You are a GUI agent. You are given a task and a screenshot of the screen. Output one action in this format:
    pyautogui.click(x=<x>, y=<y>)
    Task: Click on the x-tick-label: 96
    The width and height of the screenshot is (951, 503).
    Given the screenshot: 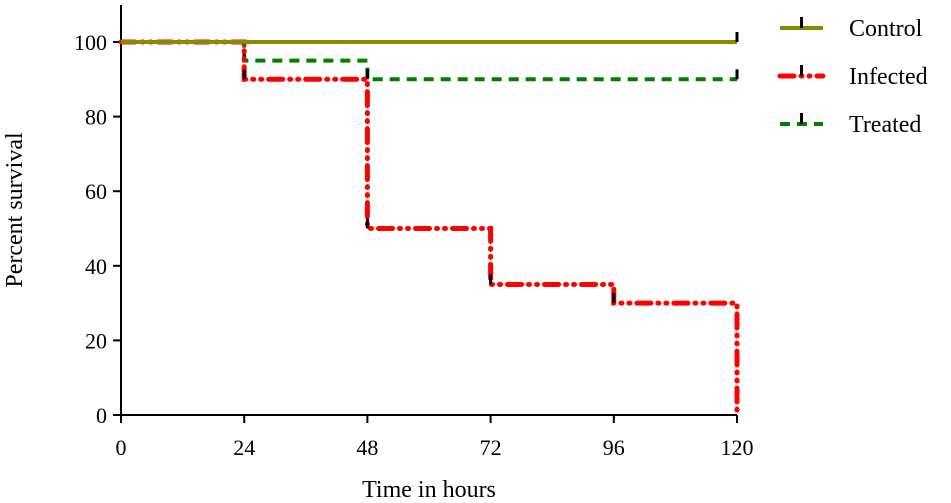 What is the action you would take?
    pyautogui.click(x=614, y=447)
    